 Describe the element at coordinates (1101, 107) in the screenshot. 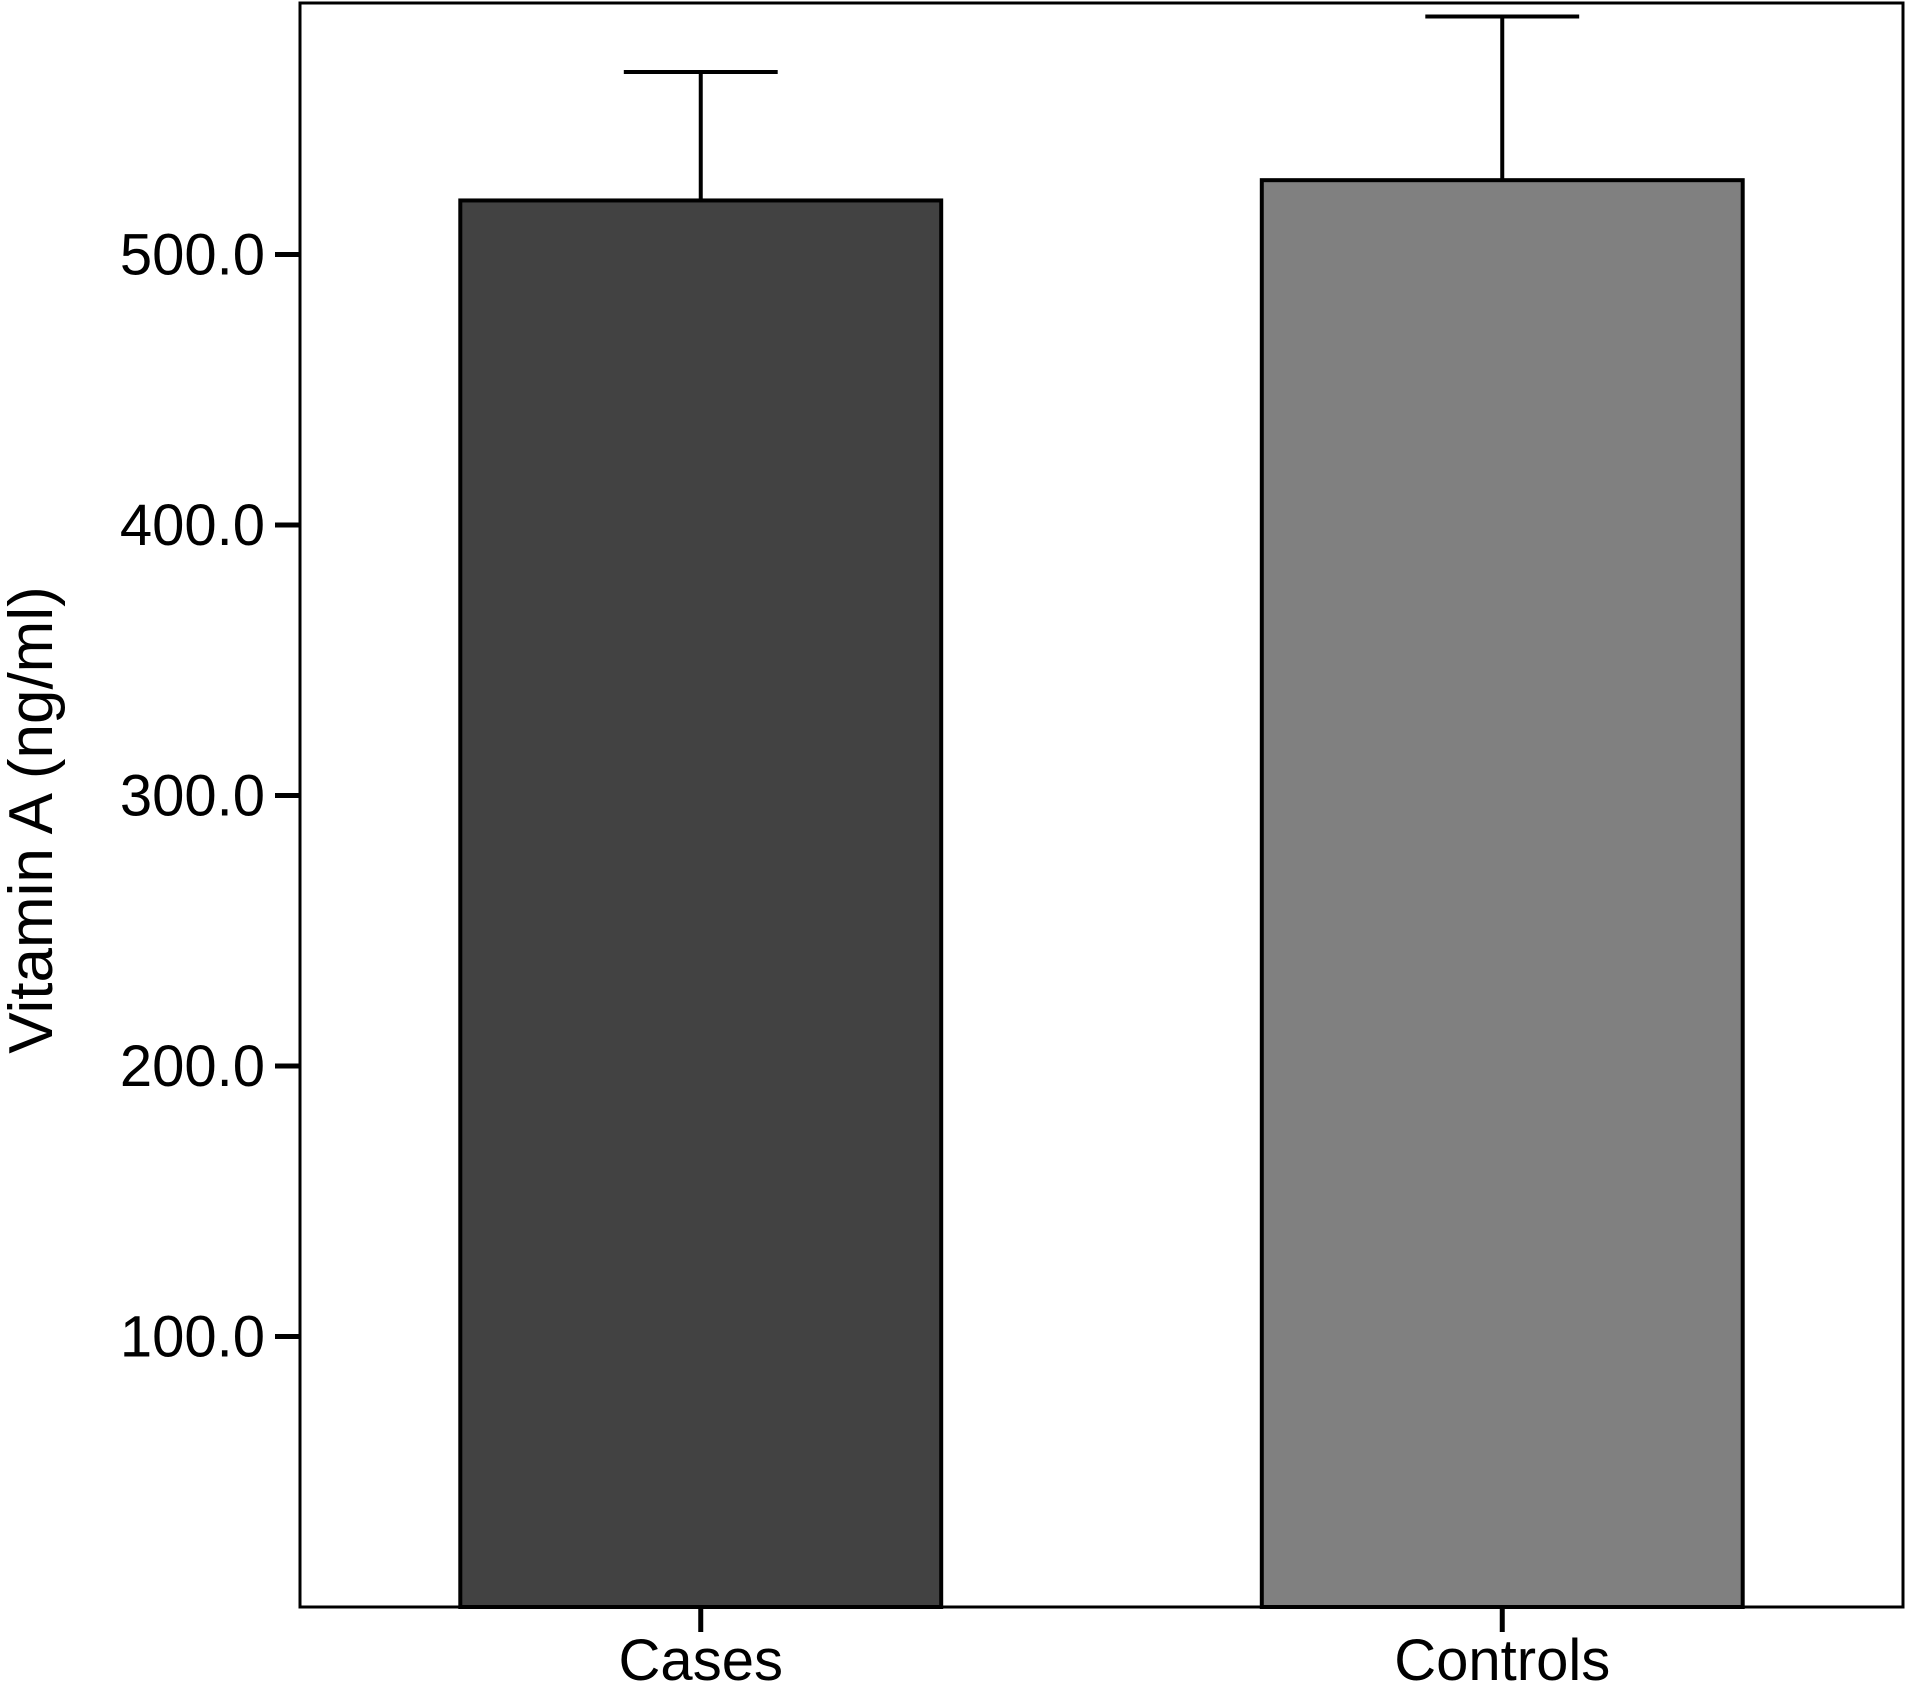

I see `error-bars-layer` at that location.